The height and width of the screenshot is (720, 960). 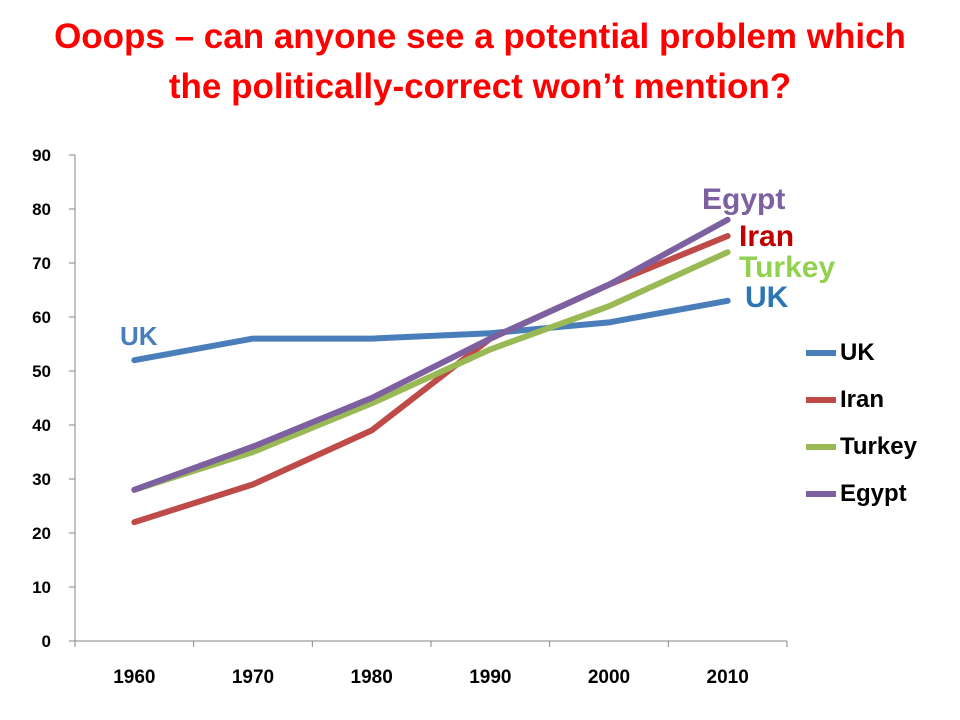 I want to click on legend-swatch-turkey, so click(x=821, y=446).